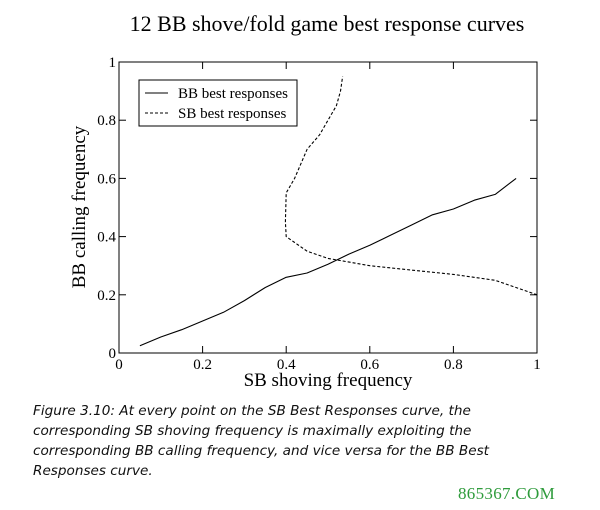 The image size is (600, 510). What do you see at coordinates (506, 493) in the screenshot?
I see `watermark: 865367.COM` at bounding box center [506, 493].